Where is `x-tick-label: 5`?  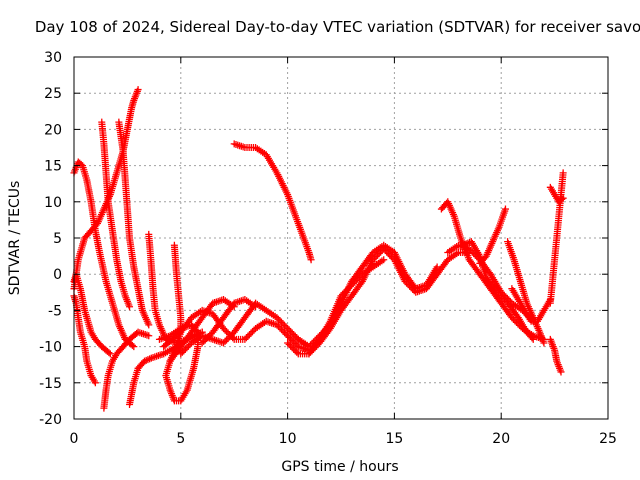 x-tick-label: 5 is located at coordinates (180, 439).